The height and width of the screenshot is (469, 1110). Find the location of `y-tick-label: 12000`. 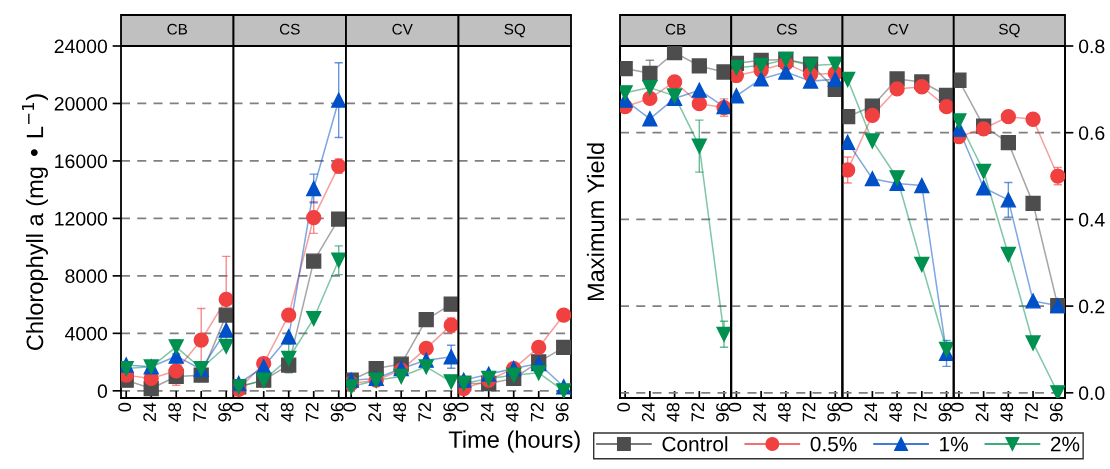

y-tick-label: 12000 is located at coordinates (81, 218).